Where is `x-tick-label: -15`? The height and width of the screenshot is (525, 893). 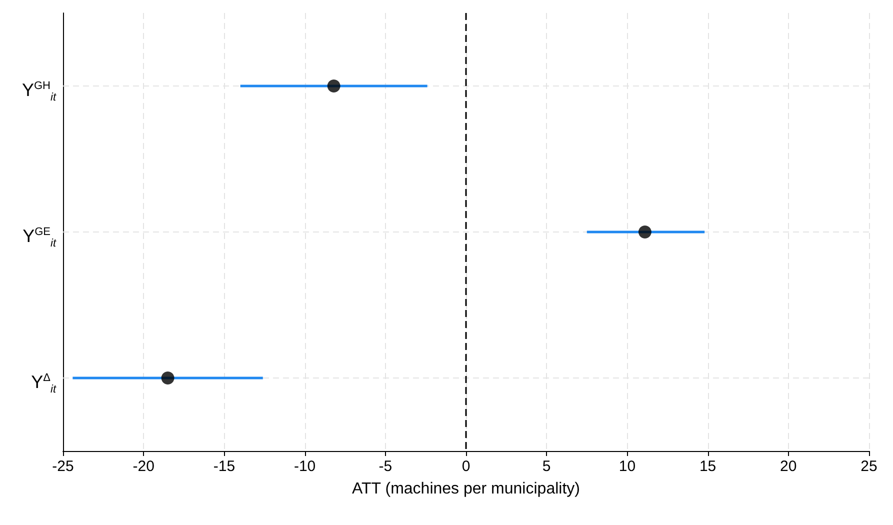
x-tick-label: -15 is located at coordinates (224, 466).